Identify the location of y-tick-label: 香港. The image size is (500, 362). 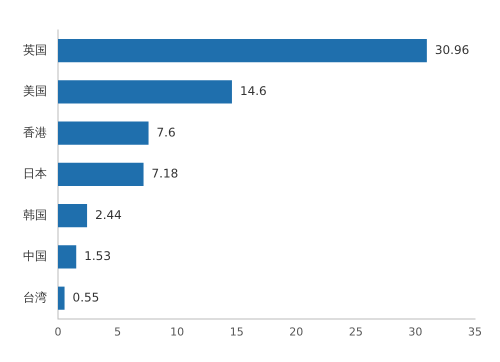
(35, 132).